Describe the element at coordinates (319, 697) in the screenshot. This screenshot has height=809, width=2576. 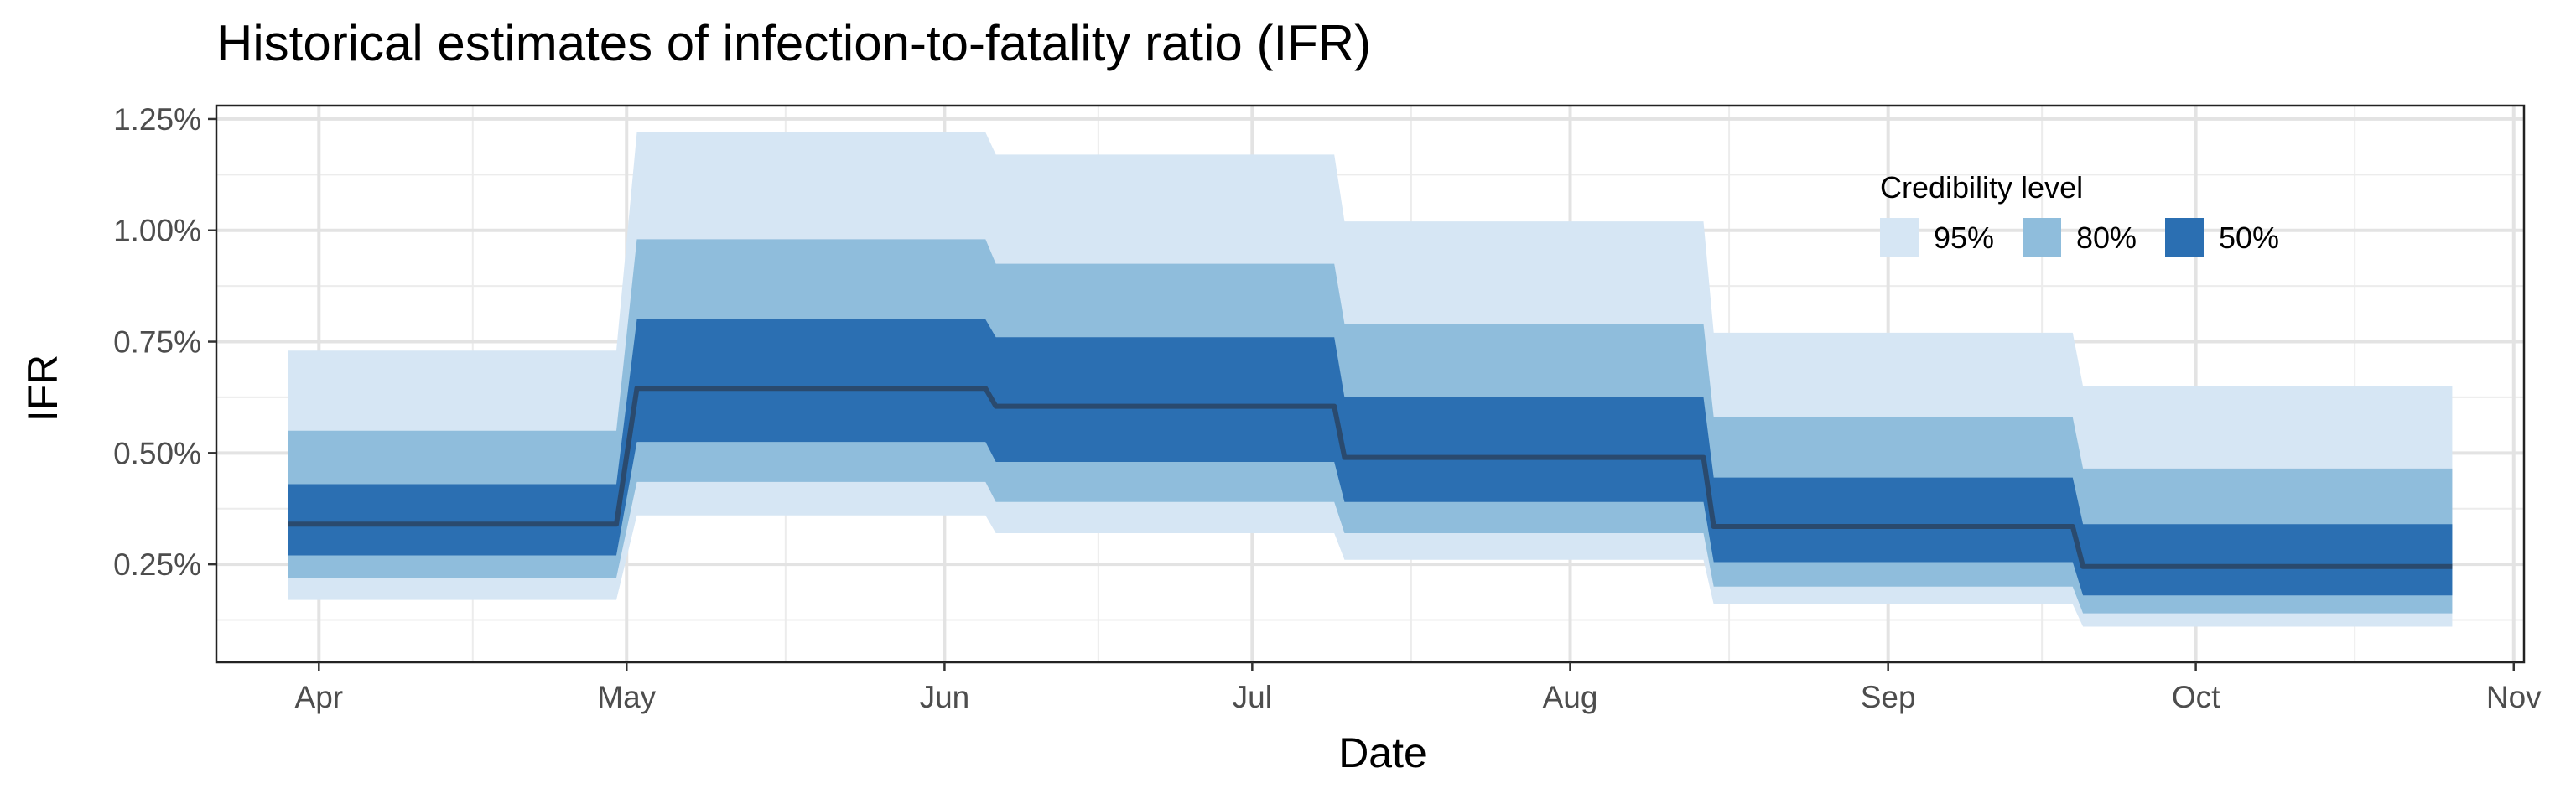
I see `x-tick-label: Apr` at that location.